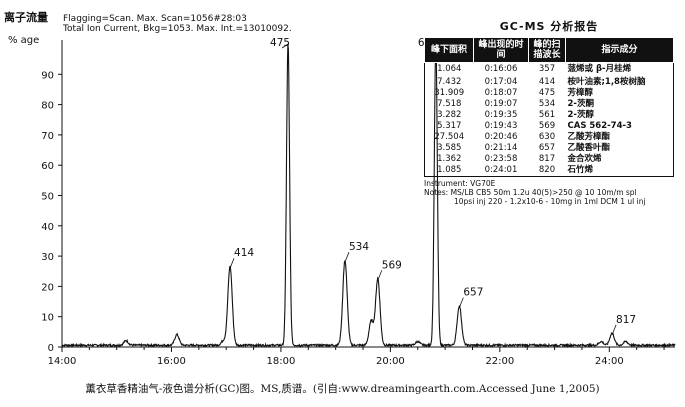 The image size is (685, 407). I want to click on peak-label: 817, so click(626, 320).